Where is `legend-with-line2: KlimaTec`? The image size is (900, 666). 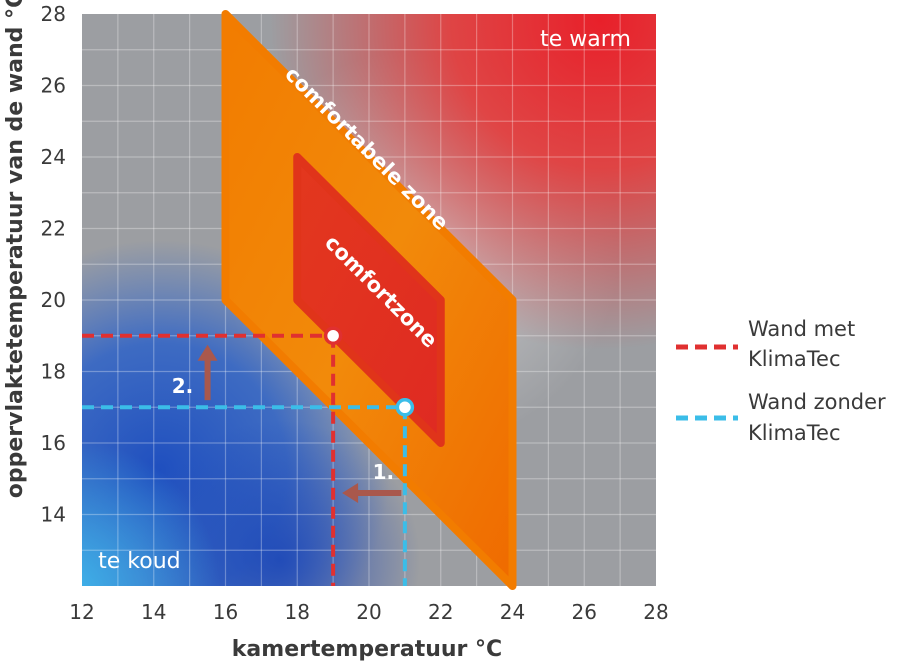
legend-with-line2: KlimaTec is located at coordinates (794, 359).